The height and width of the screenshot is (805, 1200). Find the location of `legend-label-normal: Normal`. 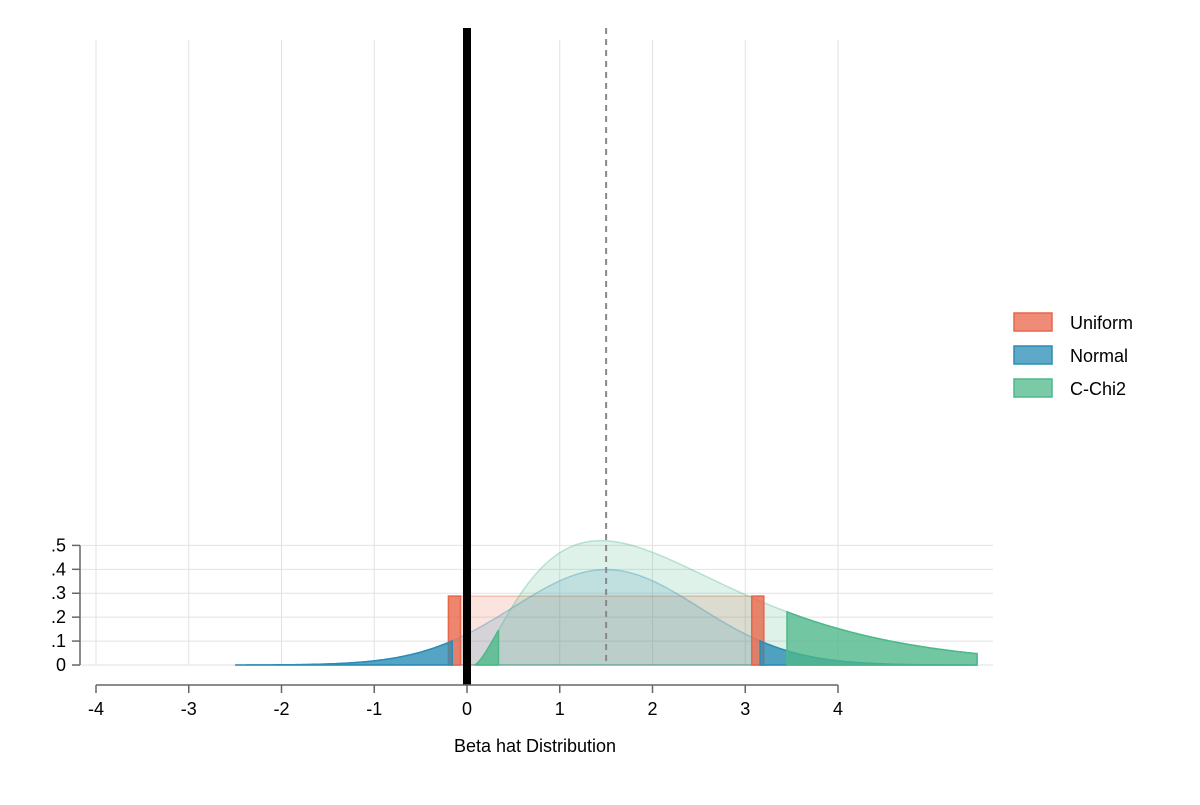

legend-label-normal: Normal is located at coordinates (1099, 356).